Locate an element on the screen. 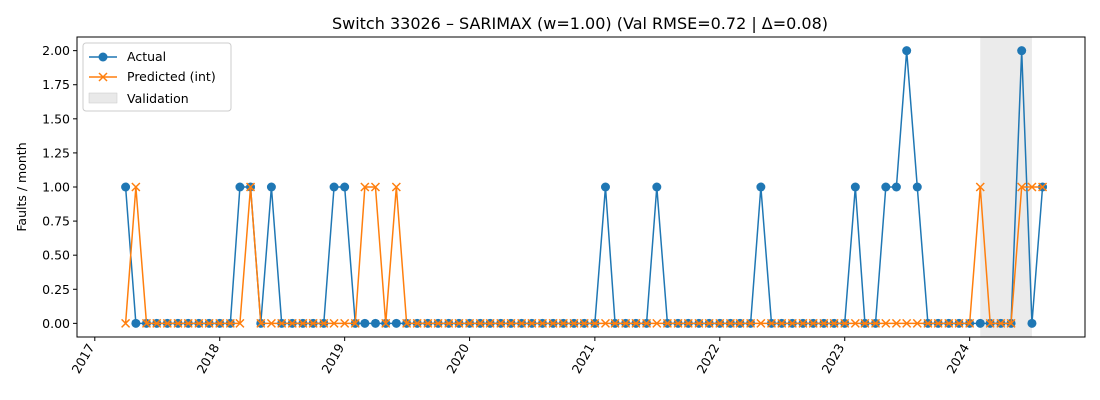 Image resolution: width=1100 pixels, height=400 pixels. legend-actual-marker is located at coordinates (103, 57).